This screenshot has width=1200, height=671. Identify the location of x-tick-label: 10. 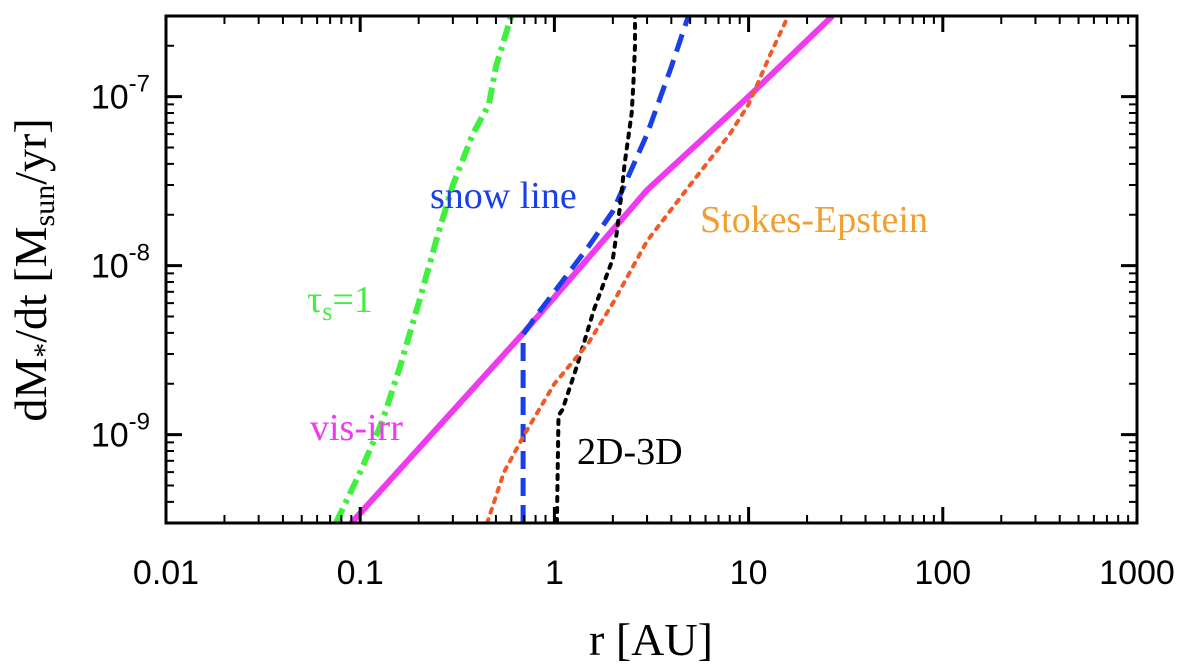
(749, 573).